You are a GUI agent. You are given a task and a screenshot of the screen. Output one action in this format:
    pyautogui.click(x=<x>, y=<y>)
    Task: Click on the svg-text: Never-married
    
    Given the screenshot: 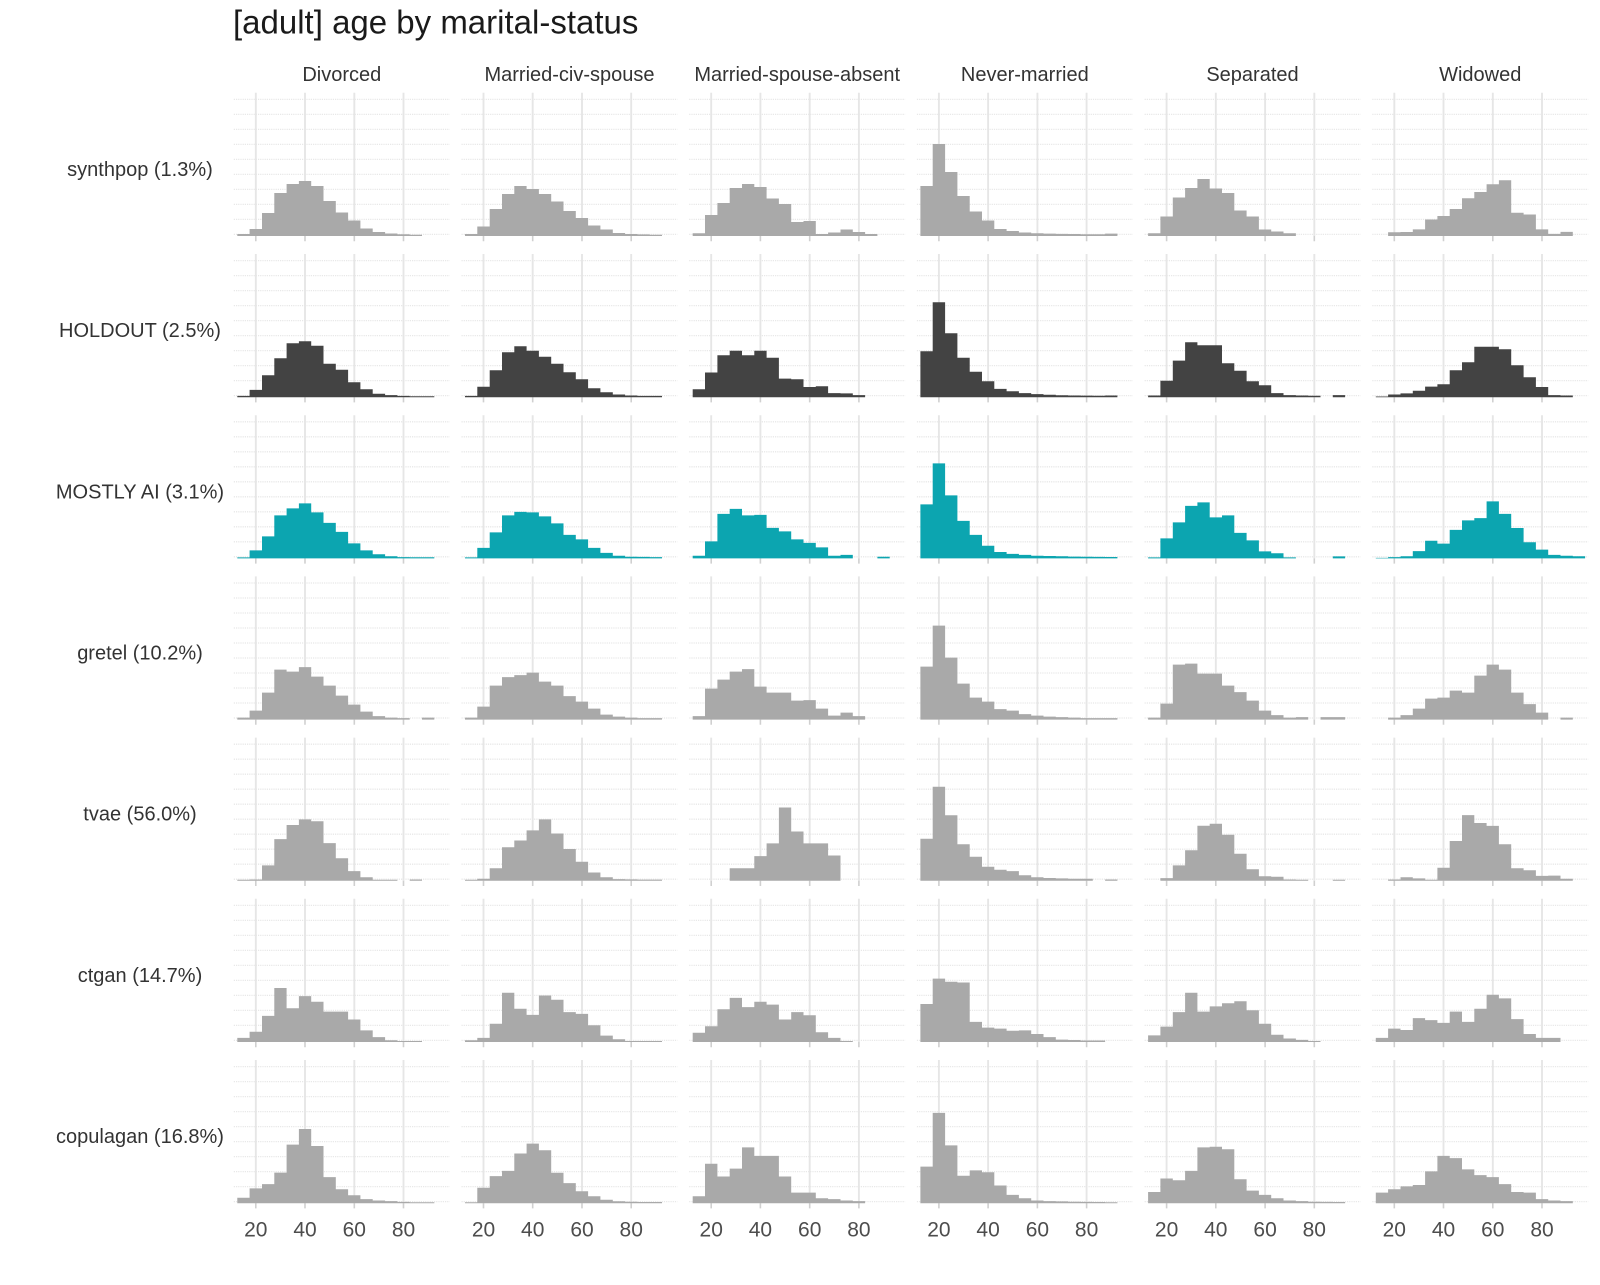 What is the action you would take?
    pyautogui.click(x=1025, y=75)
    